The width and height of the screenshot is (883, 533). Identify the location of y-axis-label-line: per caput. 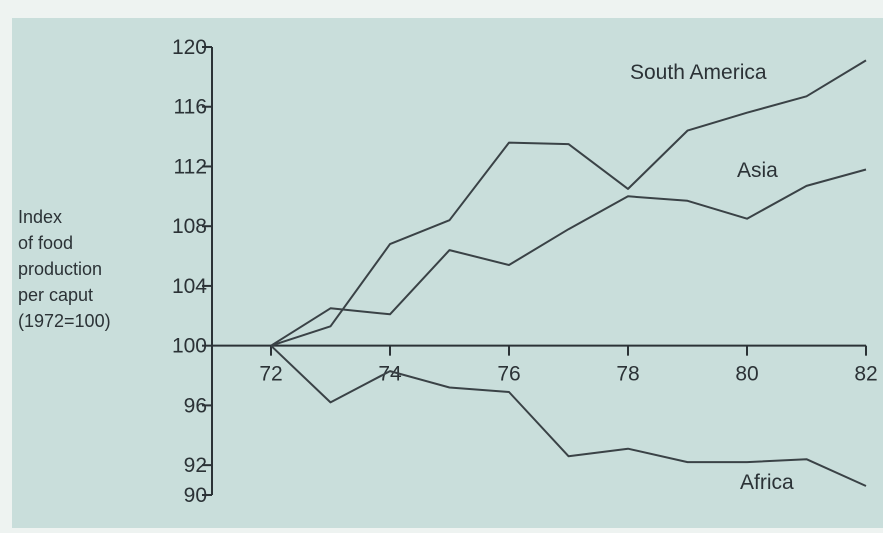
(55, 295).